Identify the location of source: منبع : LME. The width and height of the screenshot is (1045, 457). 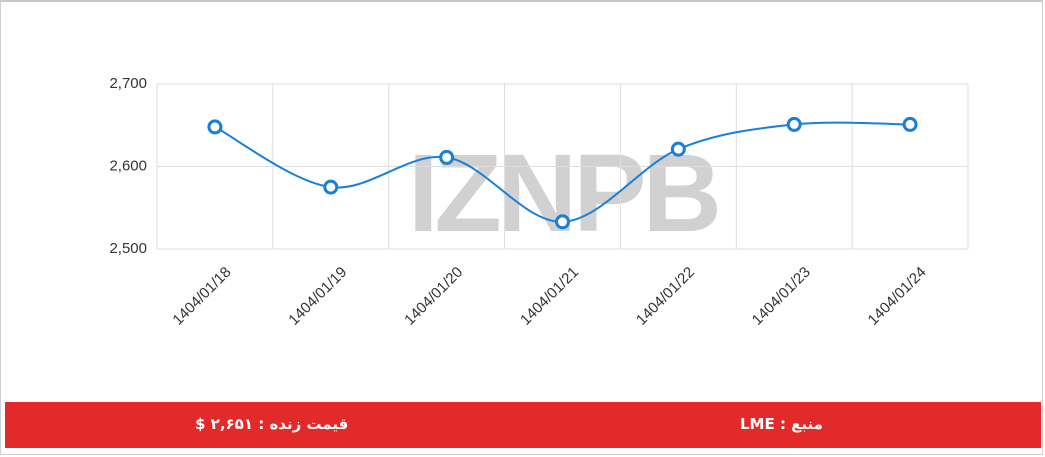
(781, 424).